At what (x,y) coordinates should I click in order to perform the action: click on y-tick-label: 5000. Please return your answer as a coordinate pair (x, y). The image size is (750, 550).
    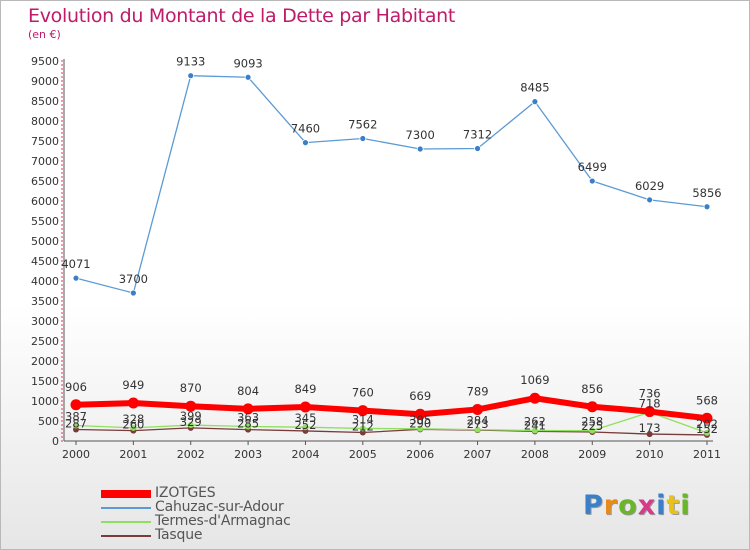
    Looking at the image, I should click on (45, 241).